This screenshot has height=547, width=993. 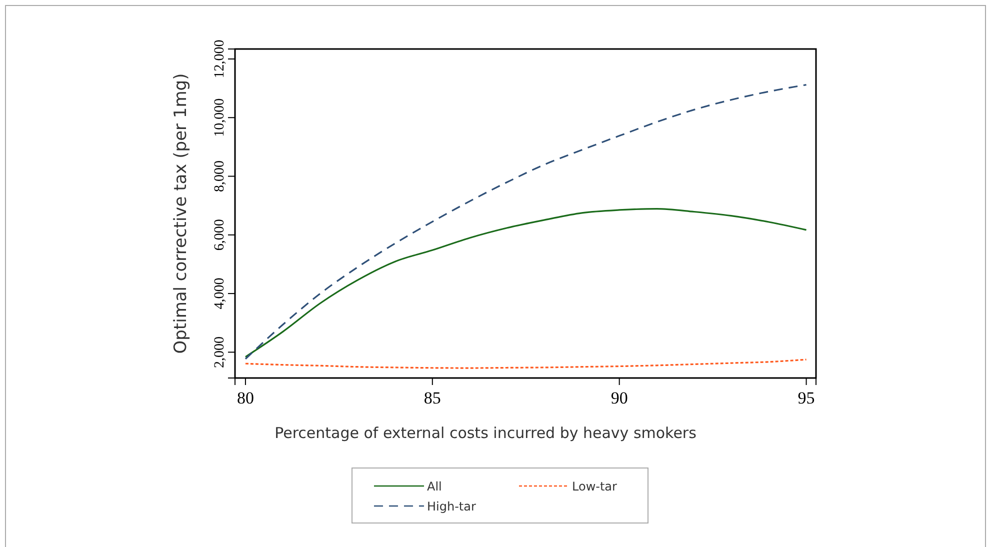 What do you see at coordinates (220, 117) in the screenshot?
I see `y-tick-label: 10,000` at bounding box center [220, 117].